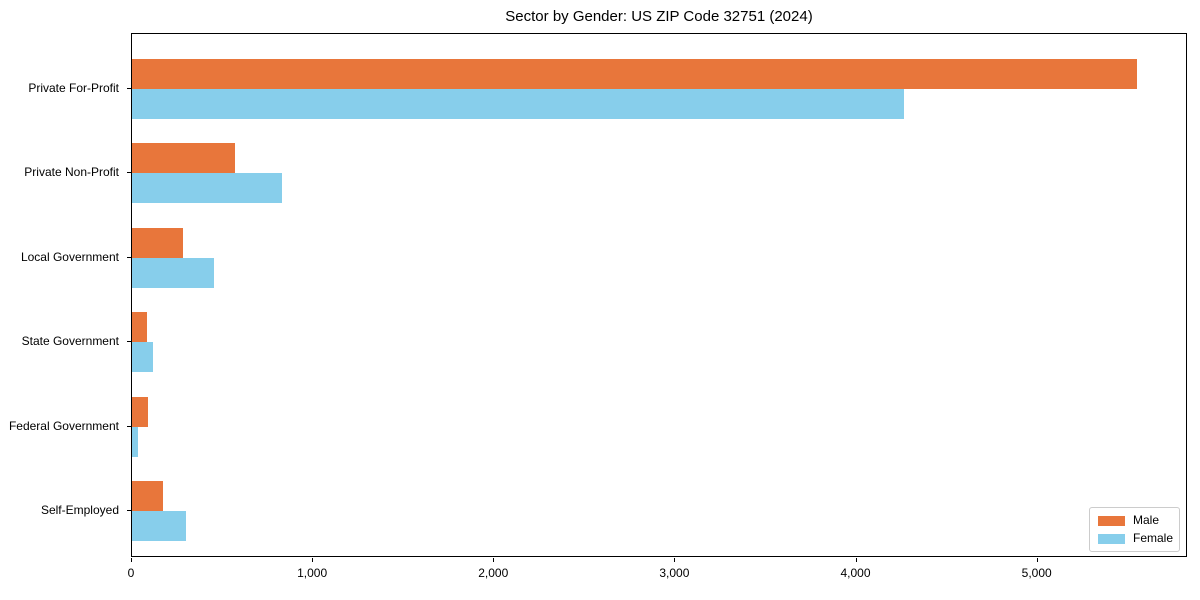 This screenshot has width=1200, height=600. What do you see at coordinates (140, 411) in the screenshot?
I see `bar-male-federal-government` at bounding box center [140, 411].